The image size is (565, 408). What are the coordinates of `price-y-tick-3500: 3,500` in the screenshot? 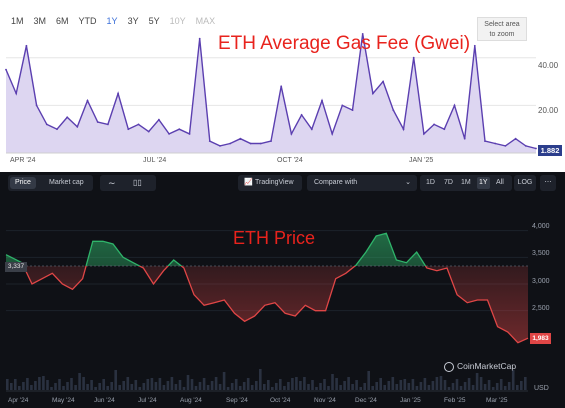 It's located at (541, 253).